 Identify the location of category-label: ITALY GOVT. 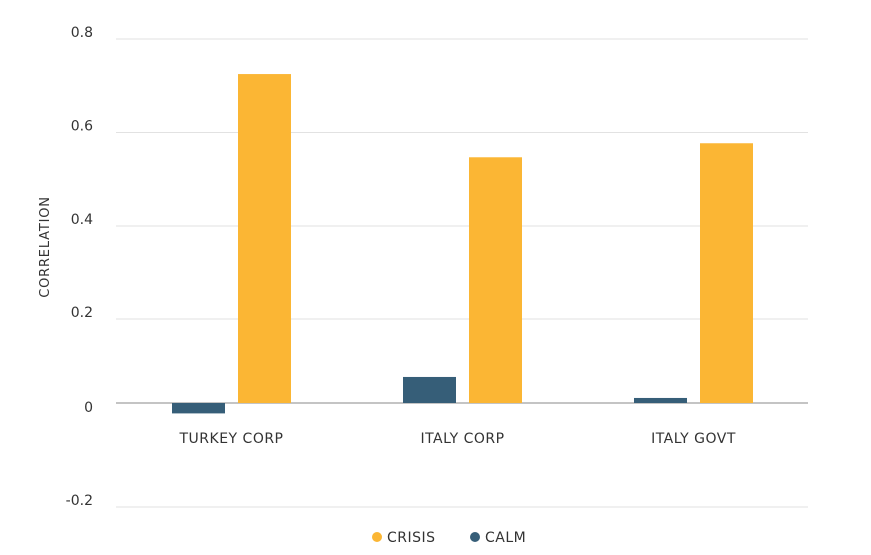
(693, 439).